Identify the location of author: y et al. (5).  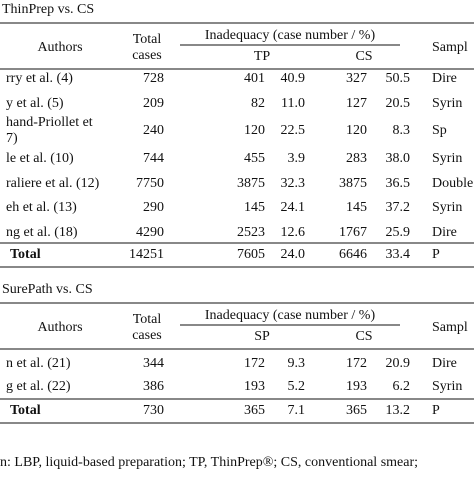
(35, 103).